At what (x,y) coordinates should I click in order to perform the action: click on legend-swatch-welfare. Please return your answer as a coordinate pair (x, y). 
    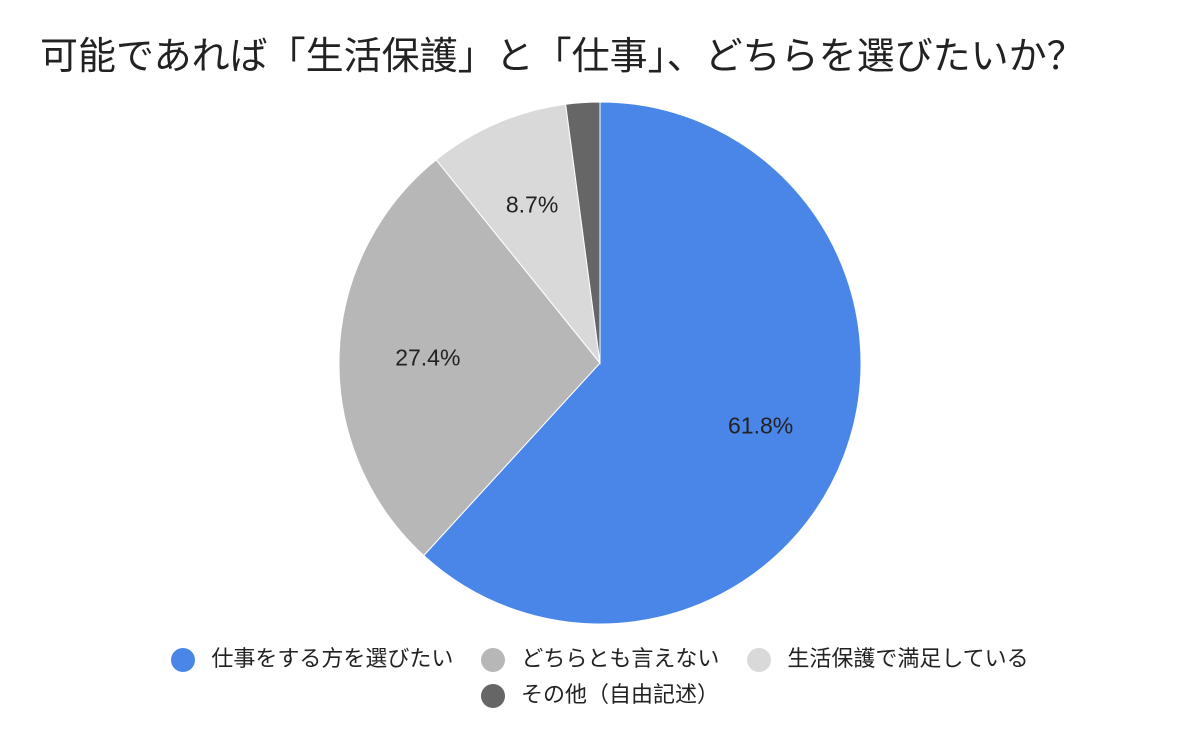
    Looking at the image, I should click on (759, 660).